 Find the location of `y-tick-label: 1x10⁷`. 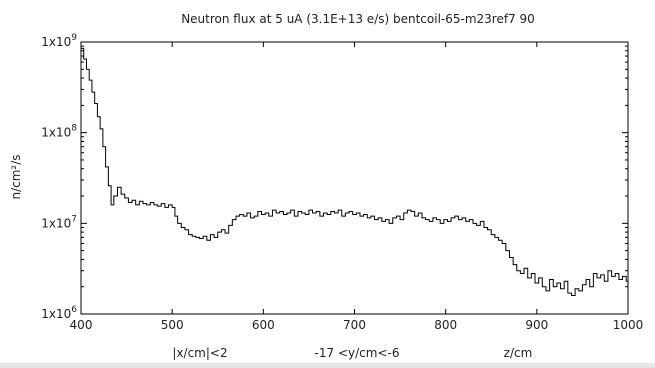

y-tick-label: 1x10⁷ is located at coordinates (59, 222).